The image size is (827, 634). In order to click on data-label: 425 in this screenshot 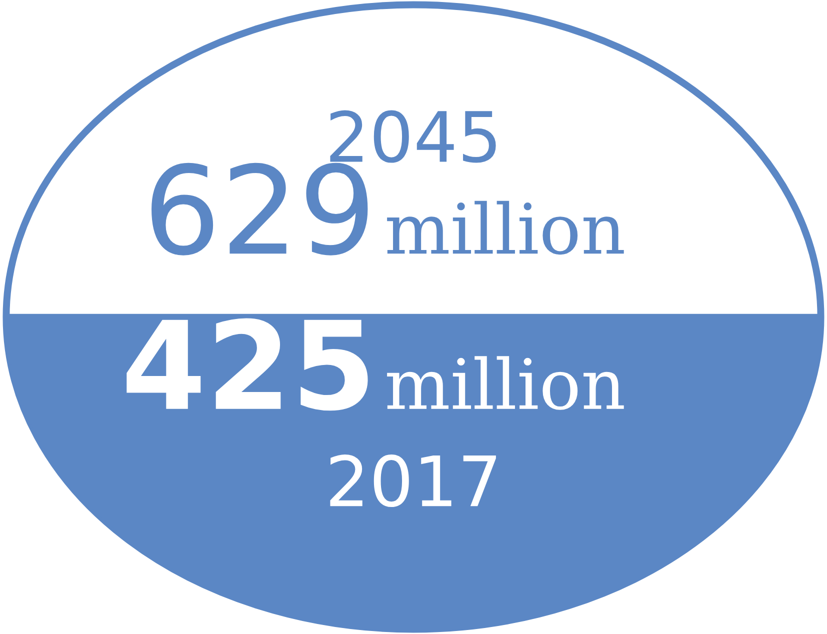, I will do `click(247, 364)`.